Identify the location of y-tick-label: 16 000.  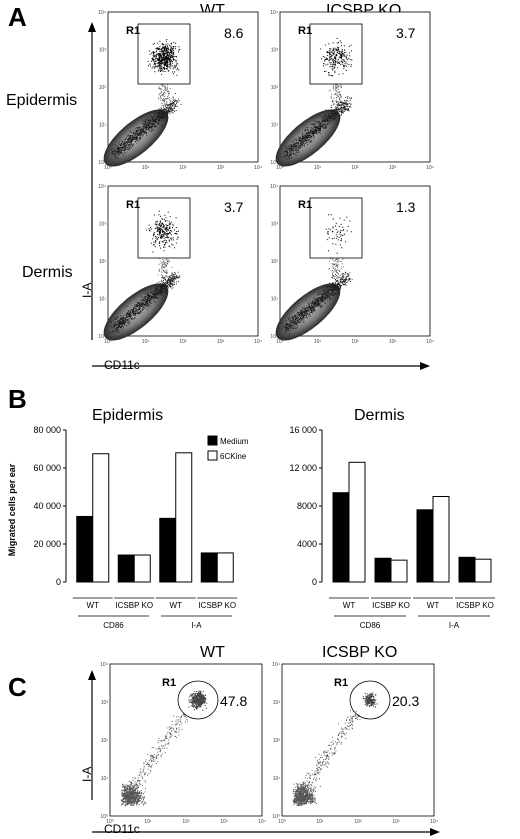
(303, 430).